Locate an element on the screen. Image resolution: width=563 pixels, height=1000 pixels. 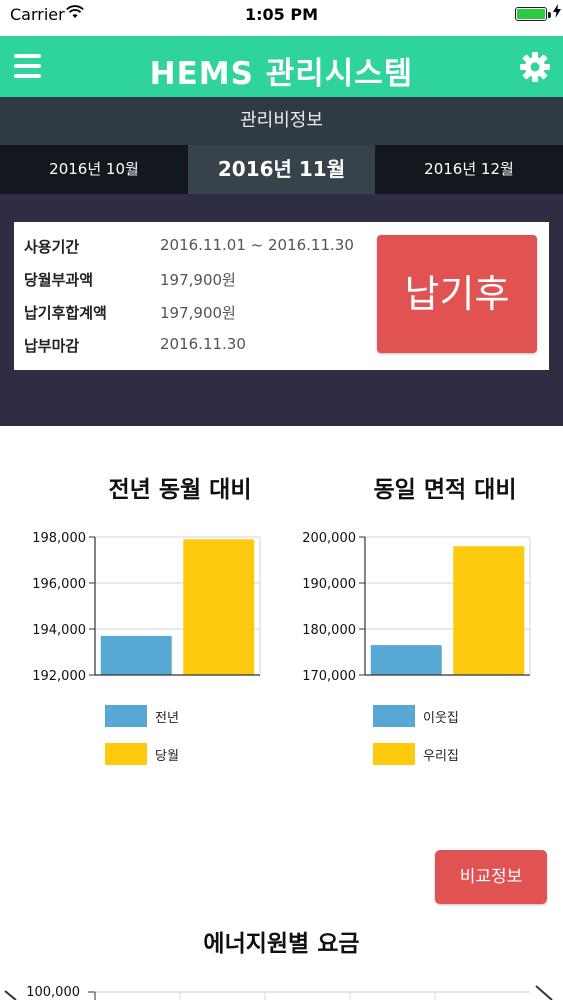
tab-prev-month: 2016년 10월 is located at coordinates (94, 169).